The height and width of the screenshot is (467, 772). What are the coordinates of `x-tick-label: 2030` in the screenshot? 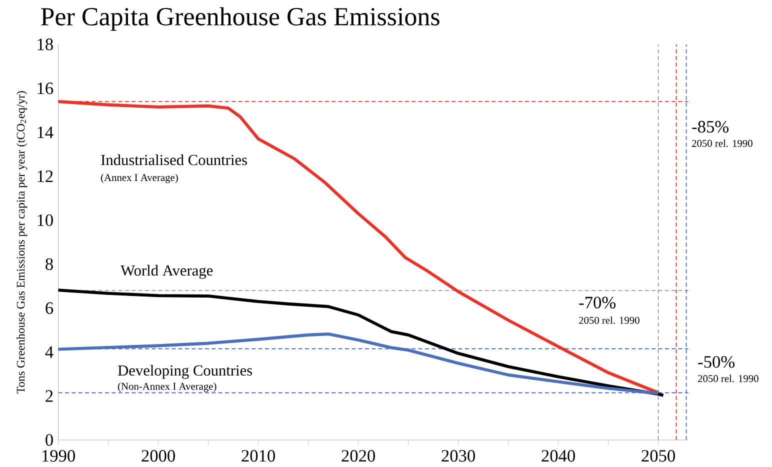 It's located at (458, 456).